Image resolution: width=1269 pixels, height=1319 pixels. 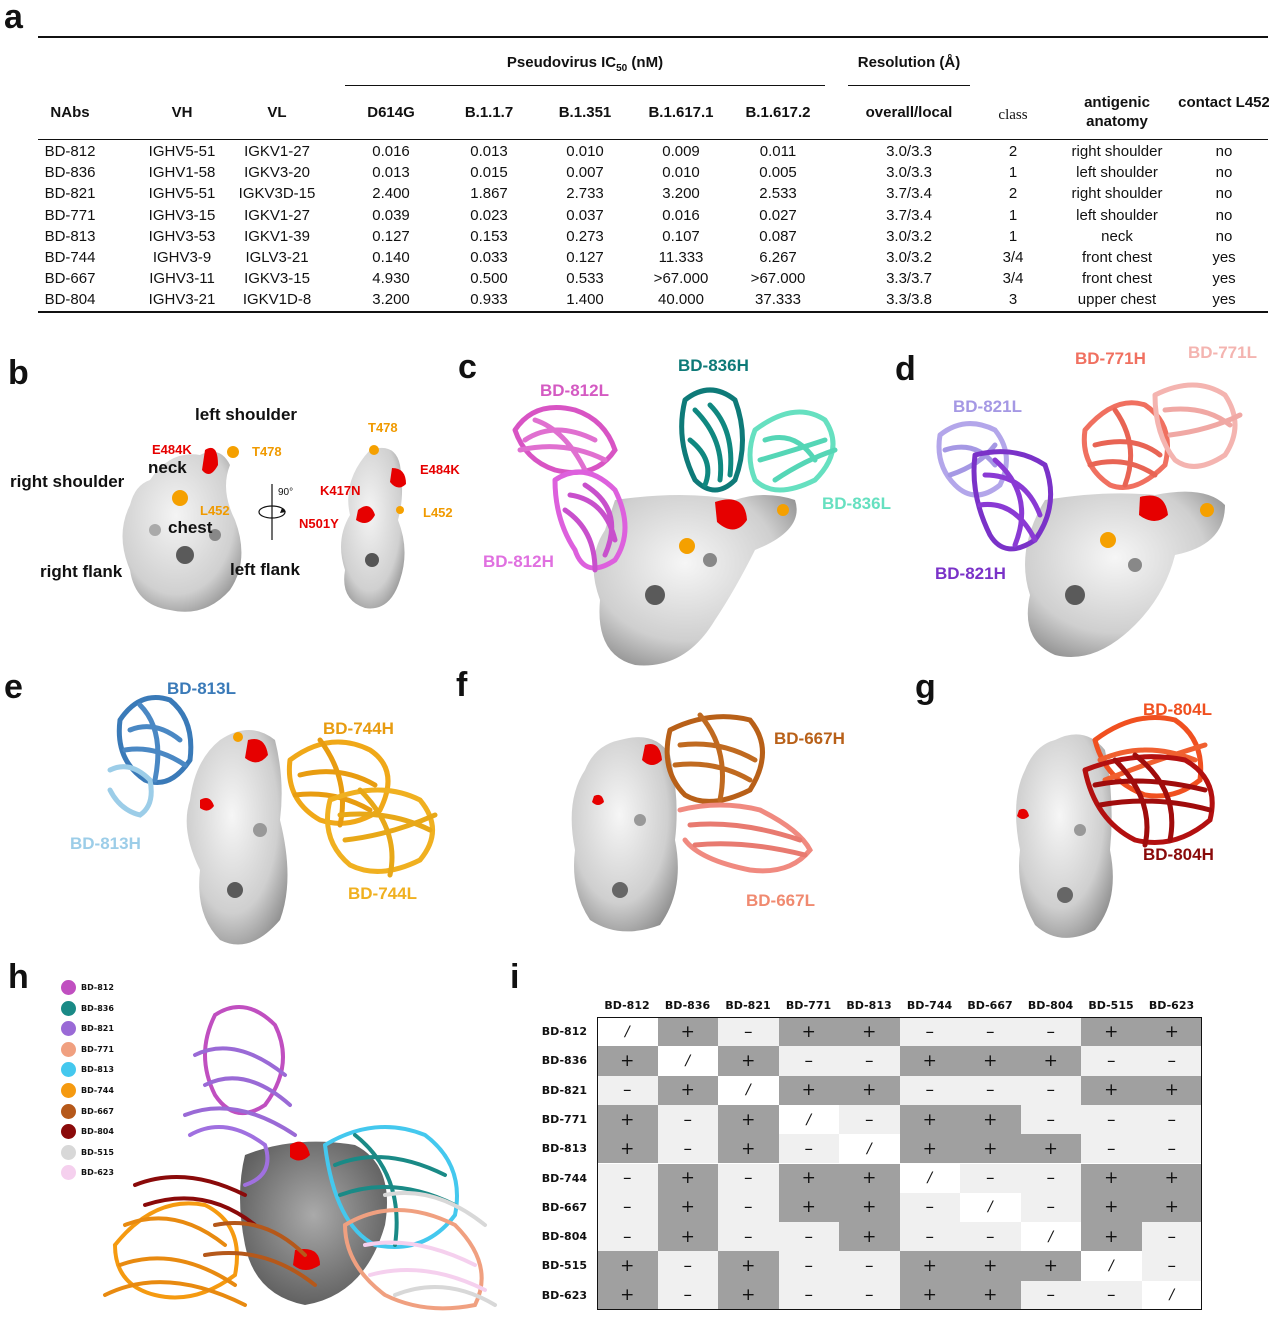 What do you see at coordinates (489, 279) in the screenshot?
I see `table-cell: 0.500` at bounding box center [489, 279].